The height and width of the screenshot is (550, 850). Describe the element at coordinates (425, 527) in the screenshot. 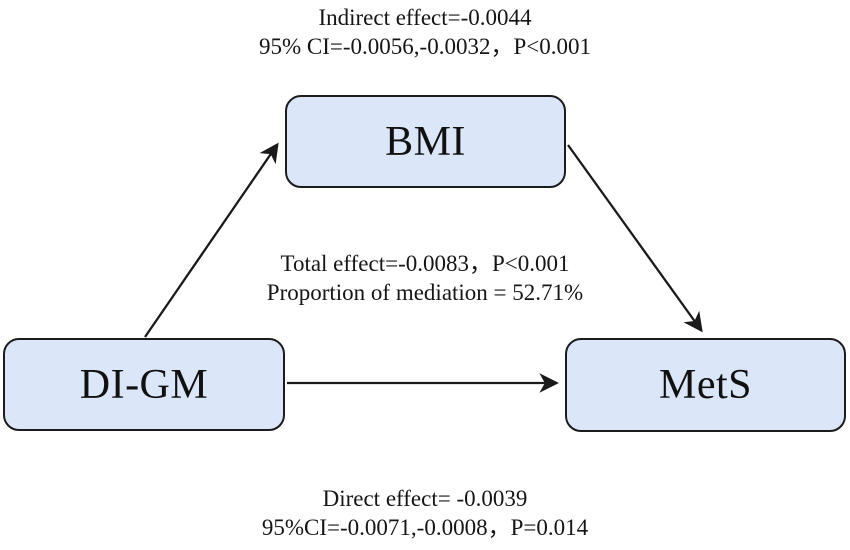

I see `direct-effect-line2: 95%CI=-0.0071,-0.0008，P=0.014` at that location.